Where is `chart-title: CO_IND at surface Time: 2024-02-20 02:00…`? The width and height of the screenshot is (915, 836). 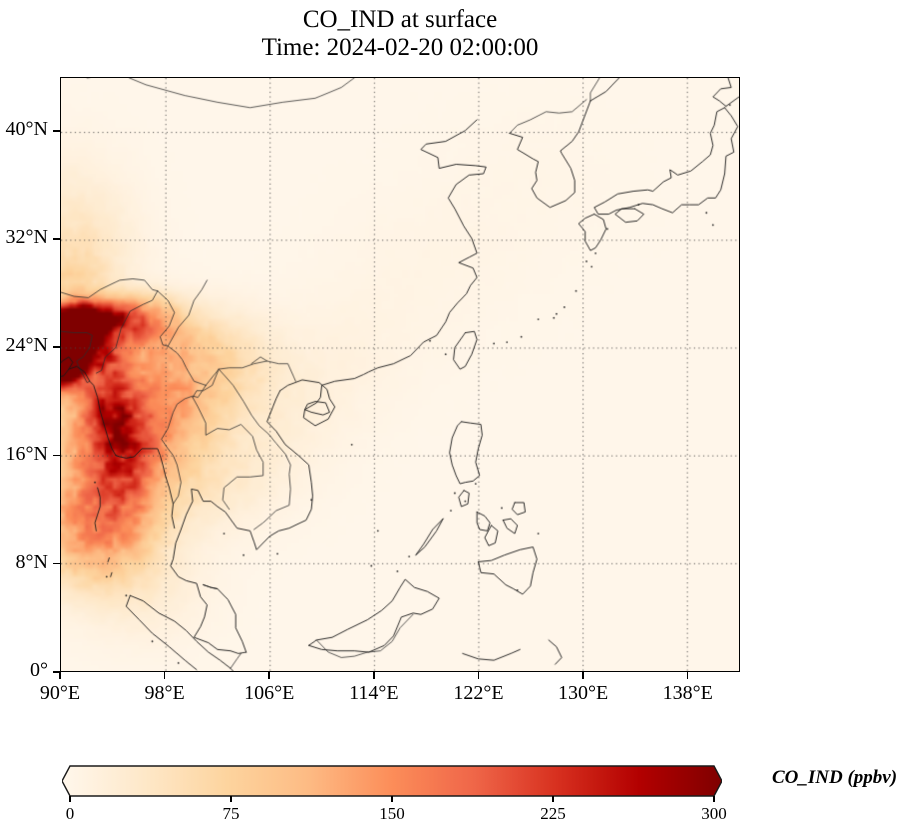 chart-title: CO_IND at surface Time: 2024-02-20 02:00… is located at coordinates (400, 34).